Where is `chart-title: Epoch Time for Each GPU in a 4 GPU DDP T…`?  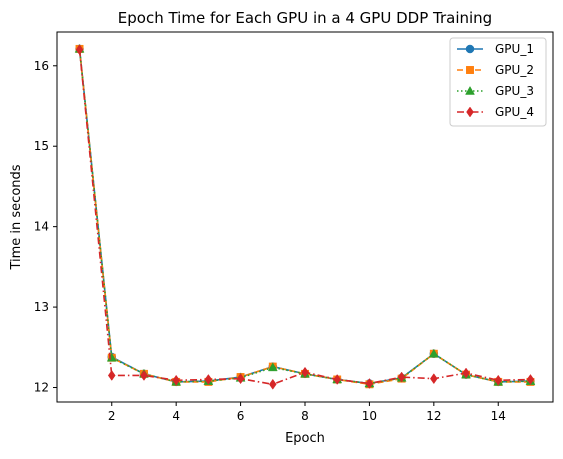
chart-title: Epoch Time for Each GPU in a 4 GPU DDP T… is located at coordinates (305, 18).